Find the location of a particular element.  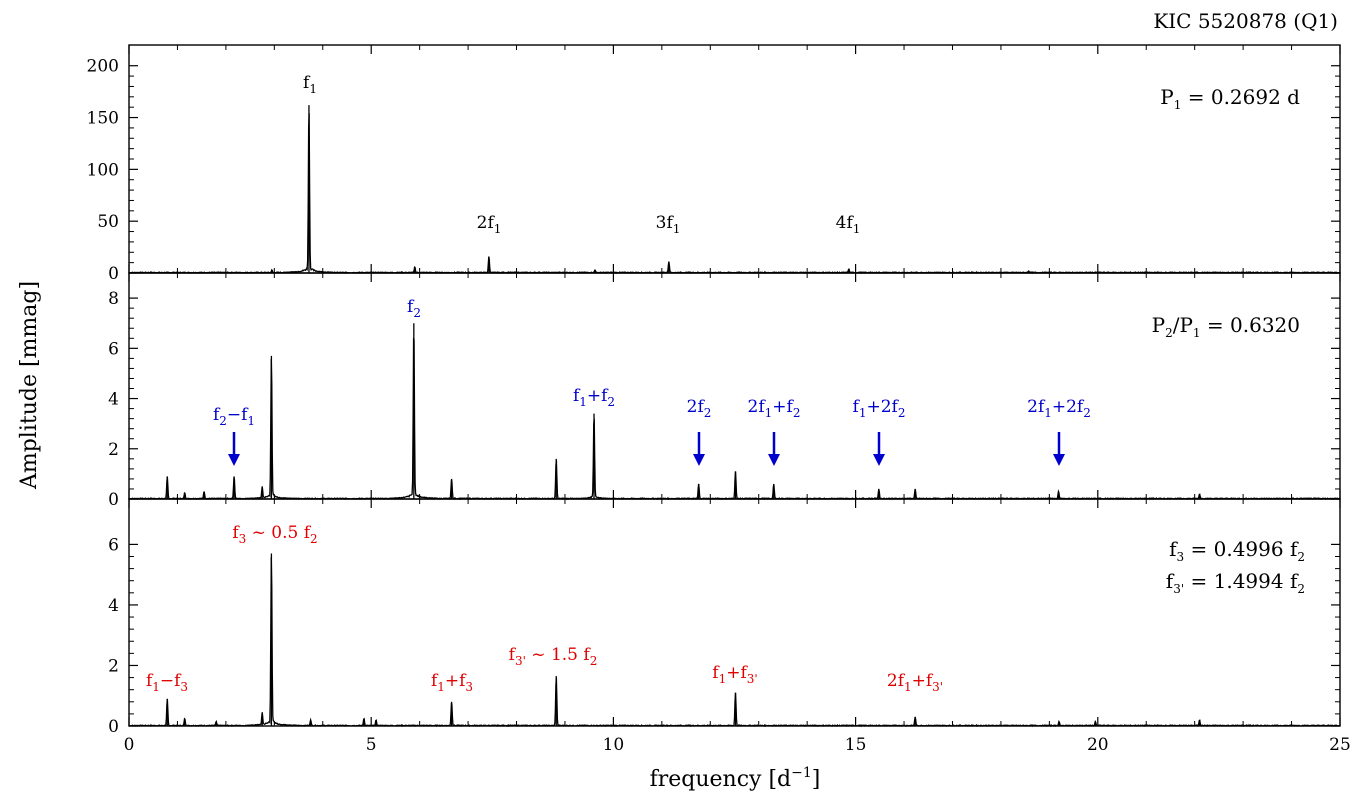

figure-title: KIC 5520878 (Q1) is located at coordinates (1245, 21).